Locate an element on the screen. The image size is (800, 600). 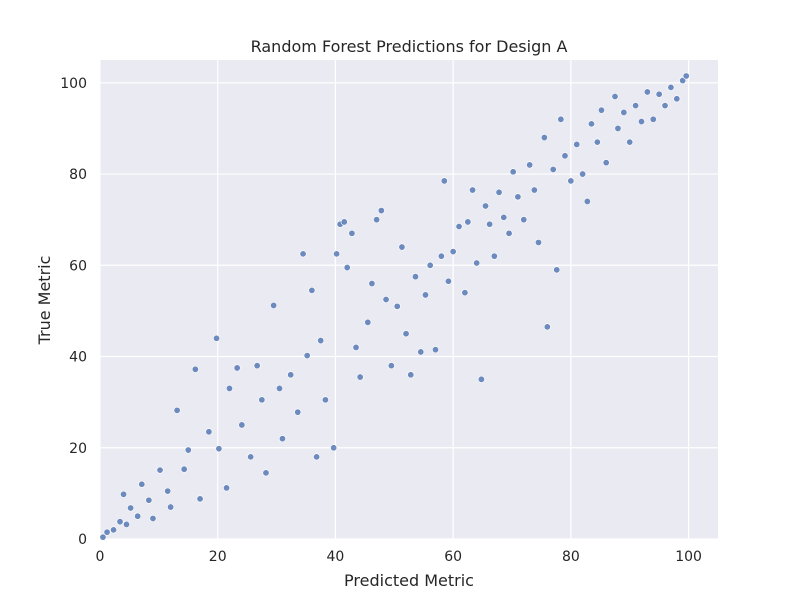
y-tick-label: 20 is located at coordinates (78, 449).